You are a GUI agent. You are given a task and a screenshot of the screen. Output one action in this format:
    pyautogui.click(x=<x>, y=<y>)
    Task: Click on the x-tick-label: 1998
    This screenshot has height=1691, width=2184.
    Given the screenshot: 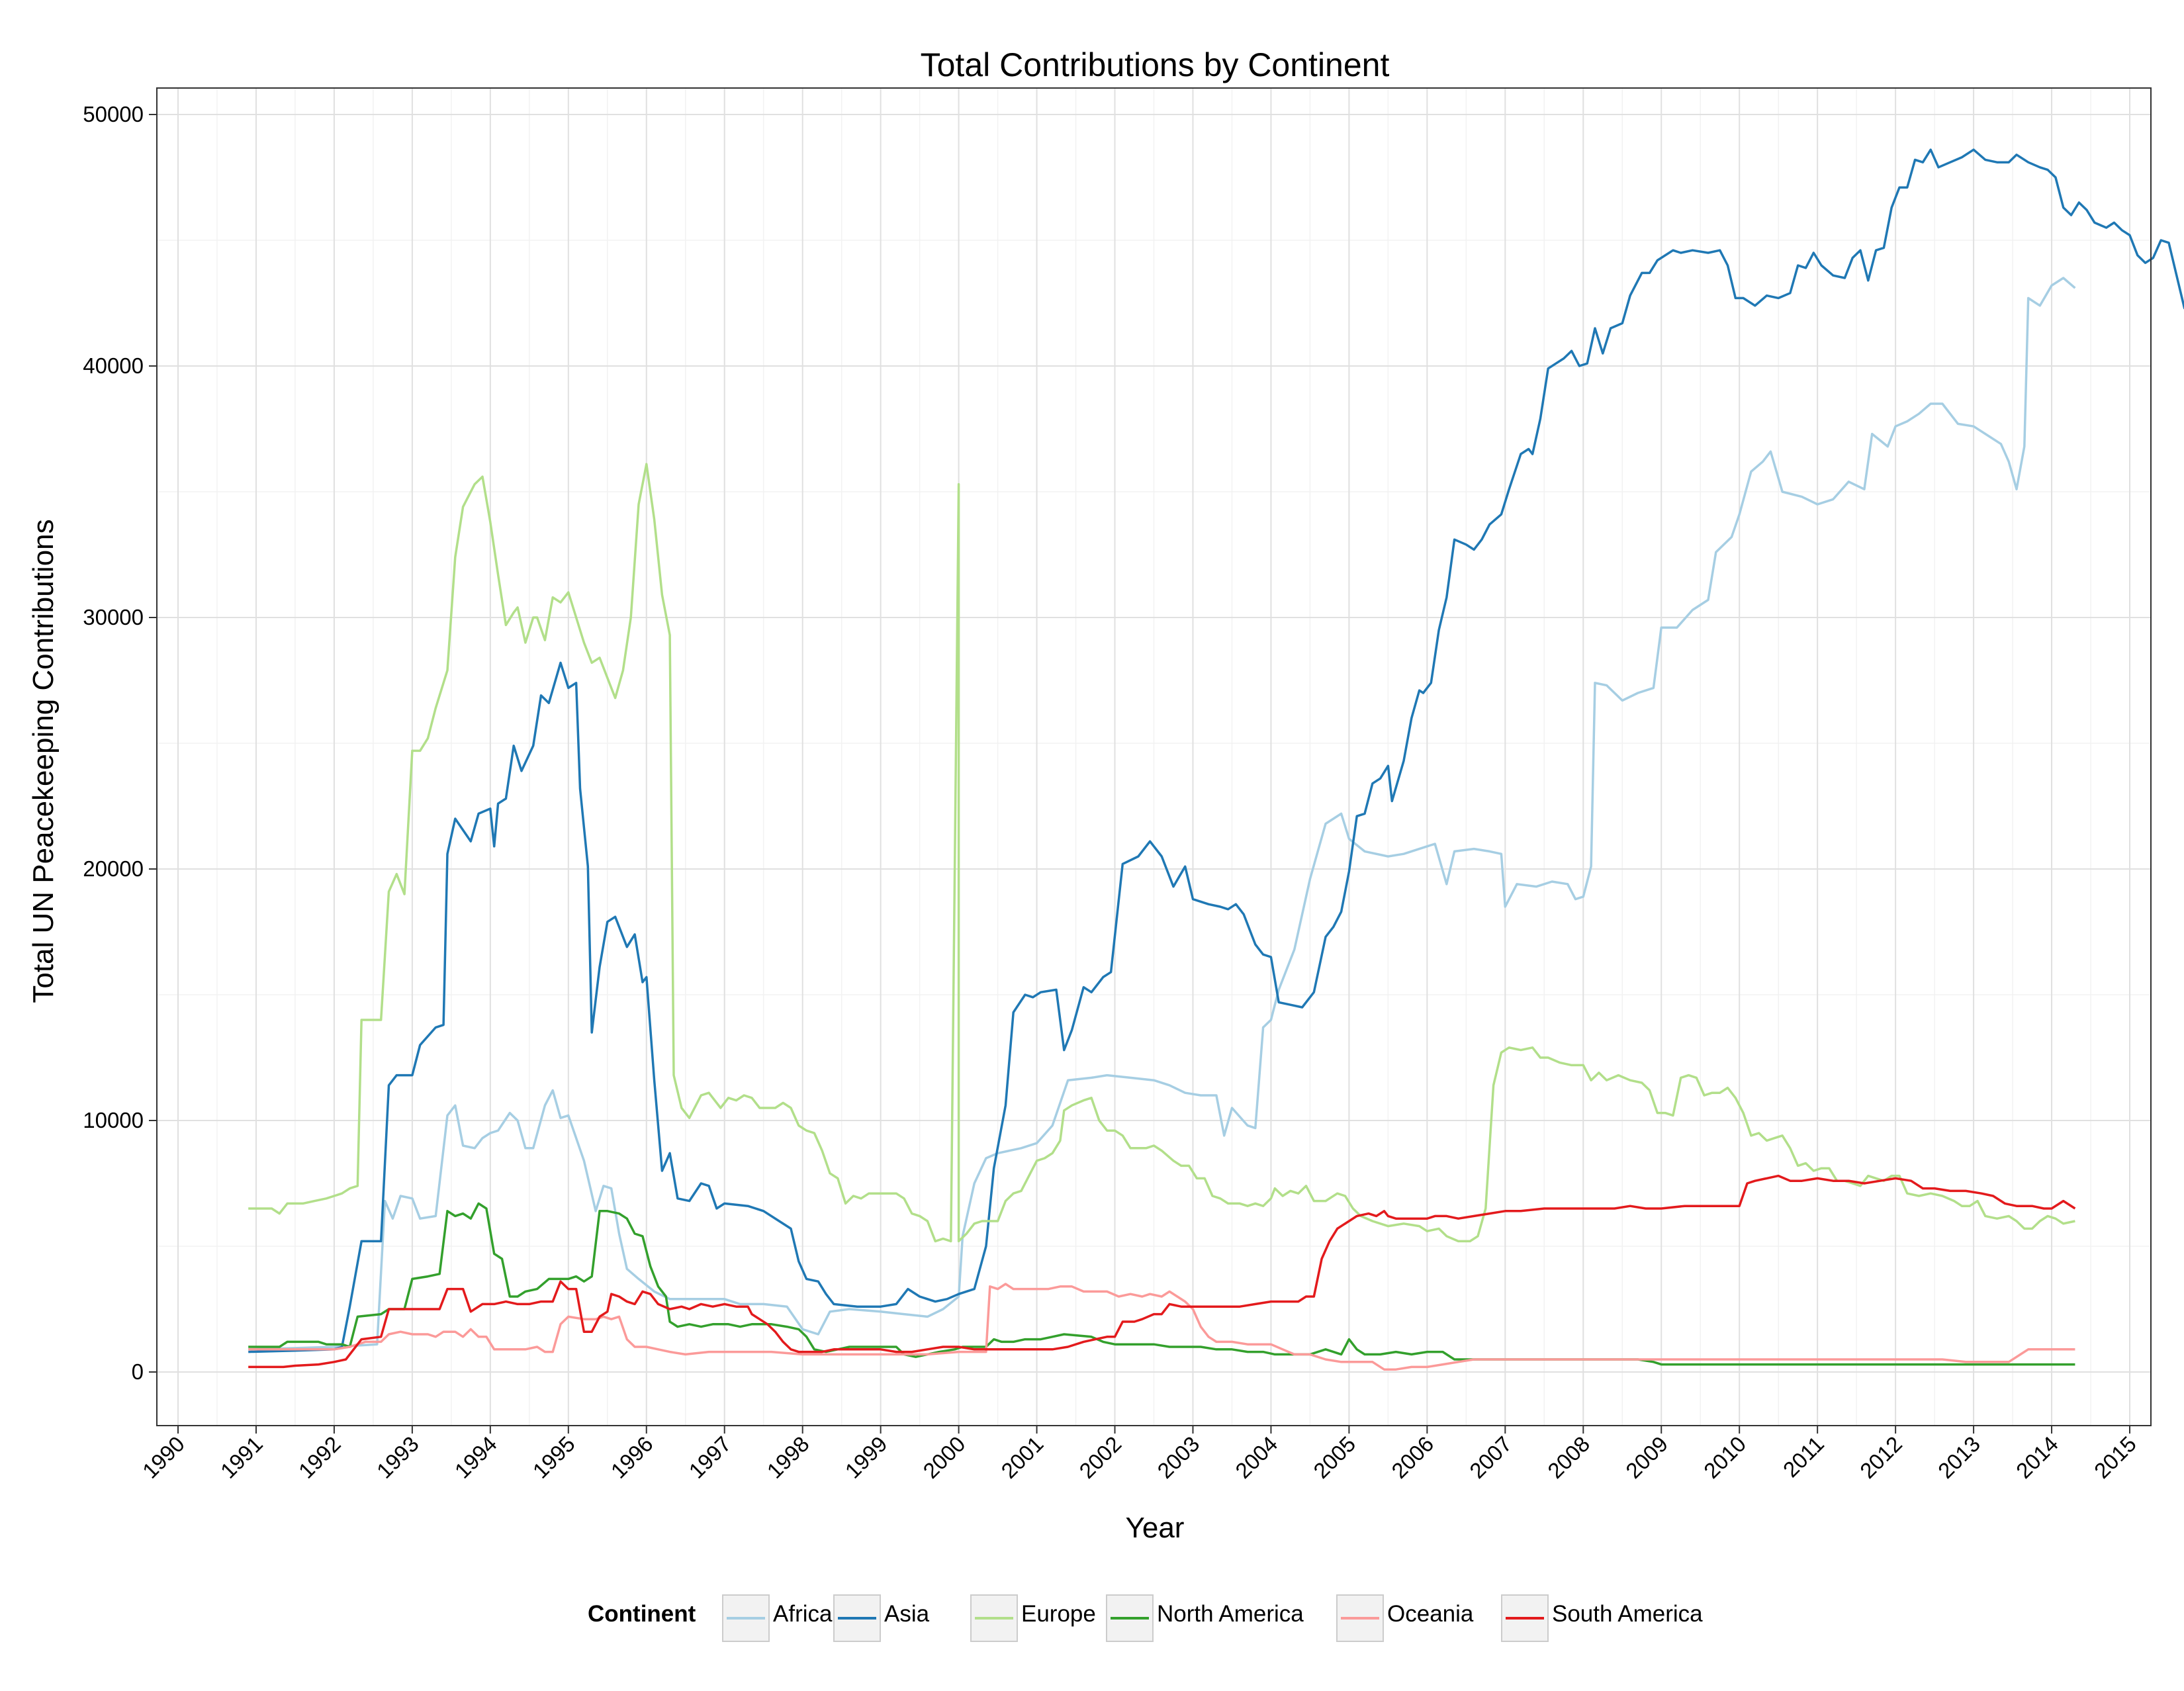 What is the action you would take?
    pyautogui.click(x=788, y=1458)
    